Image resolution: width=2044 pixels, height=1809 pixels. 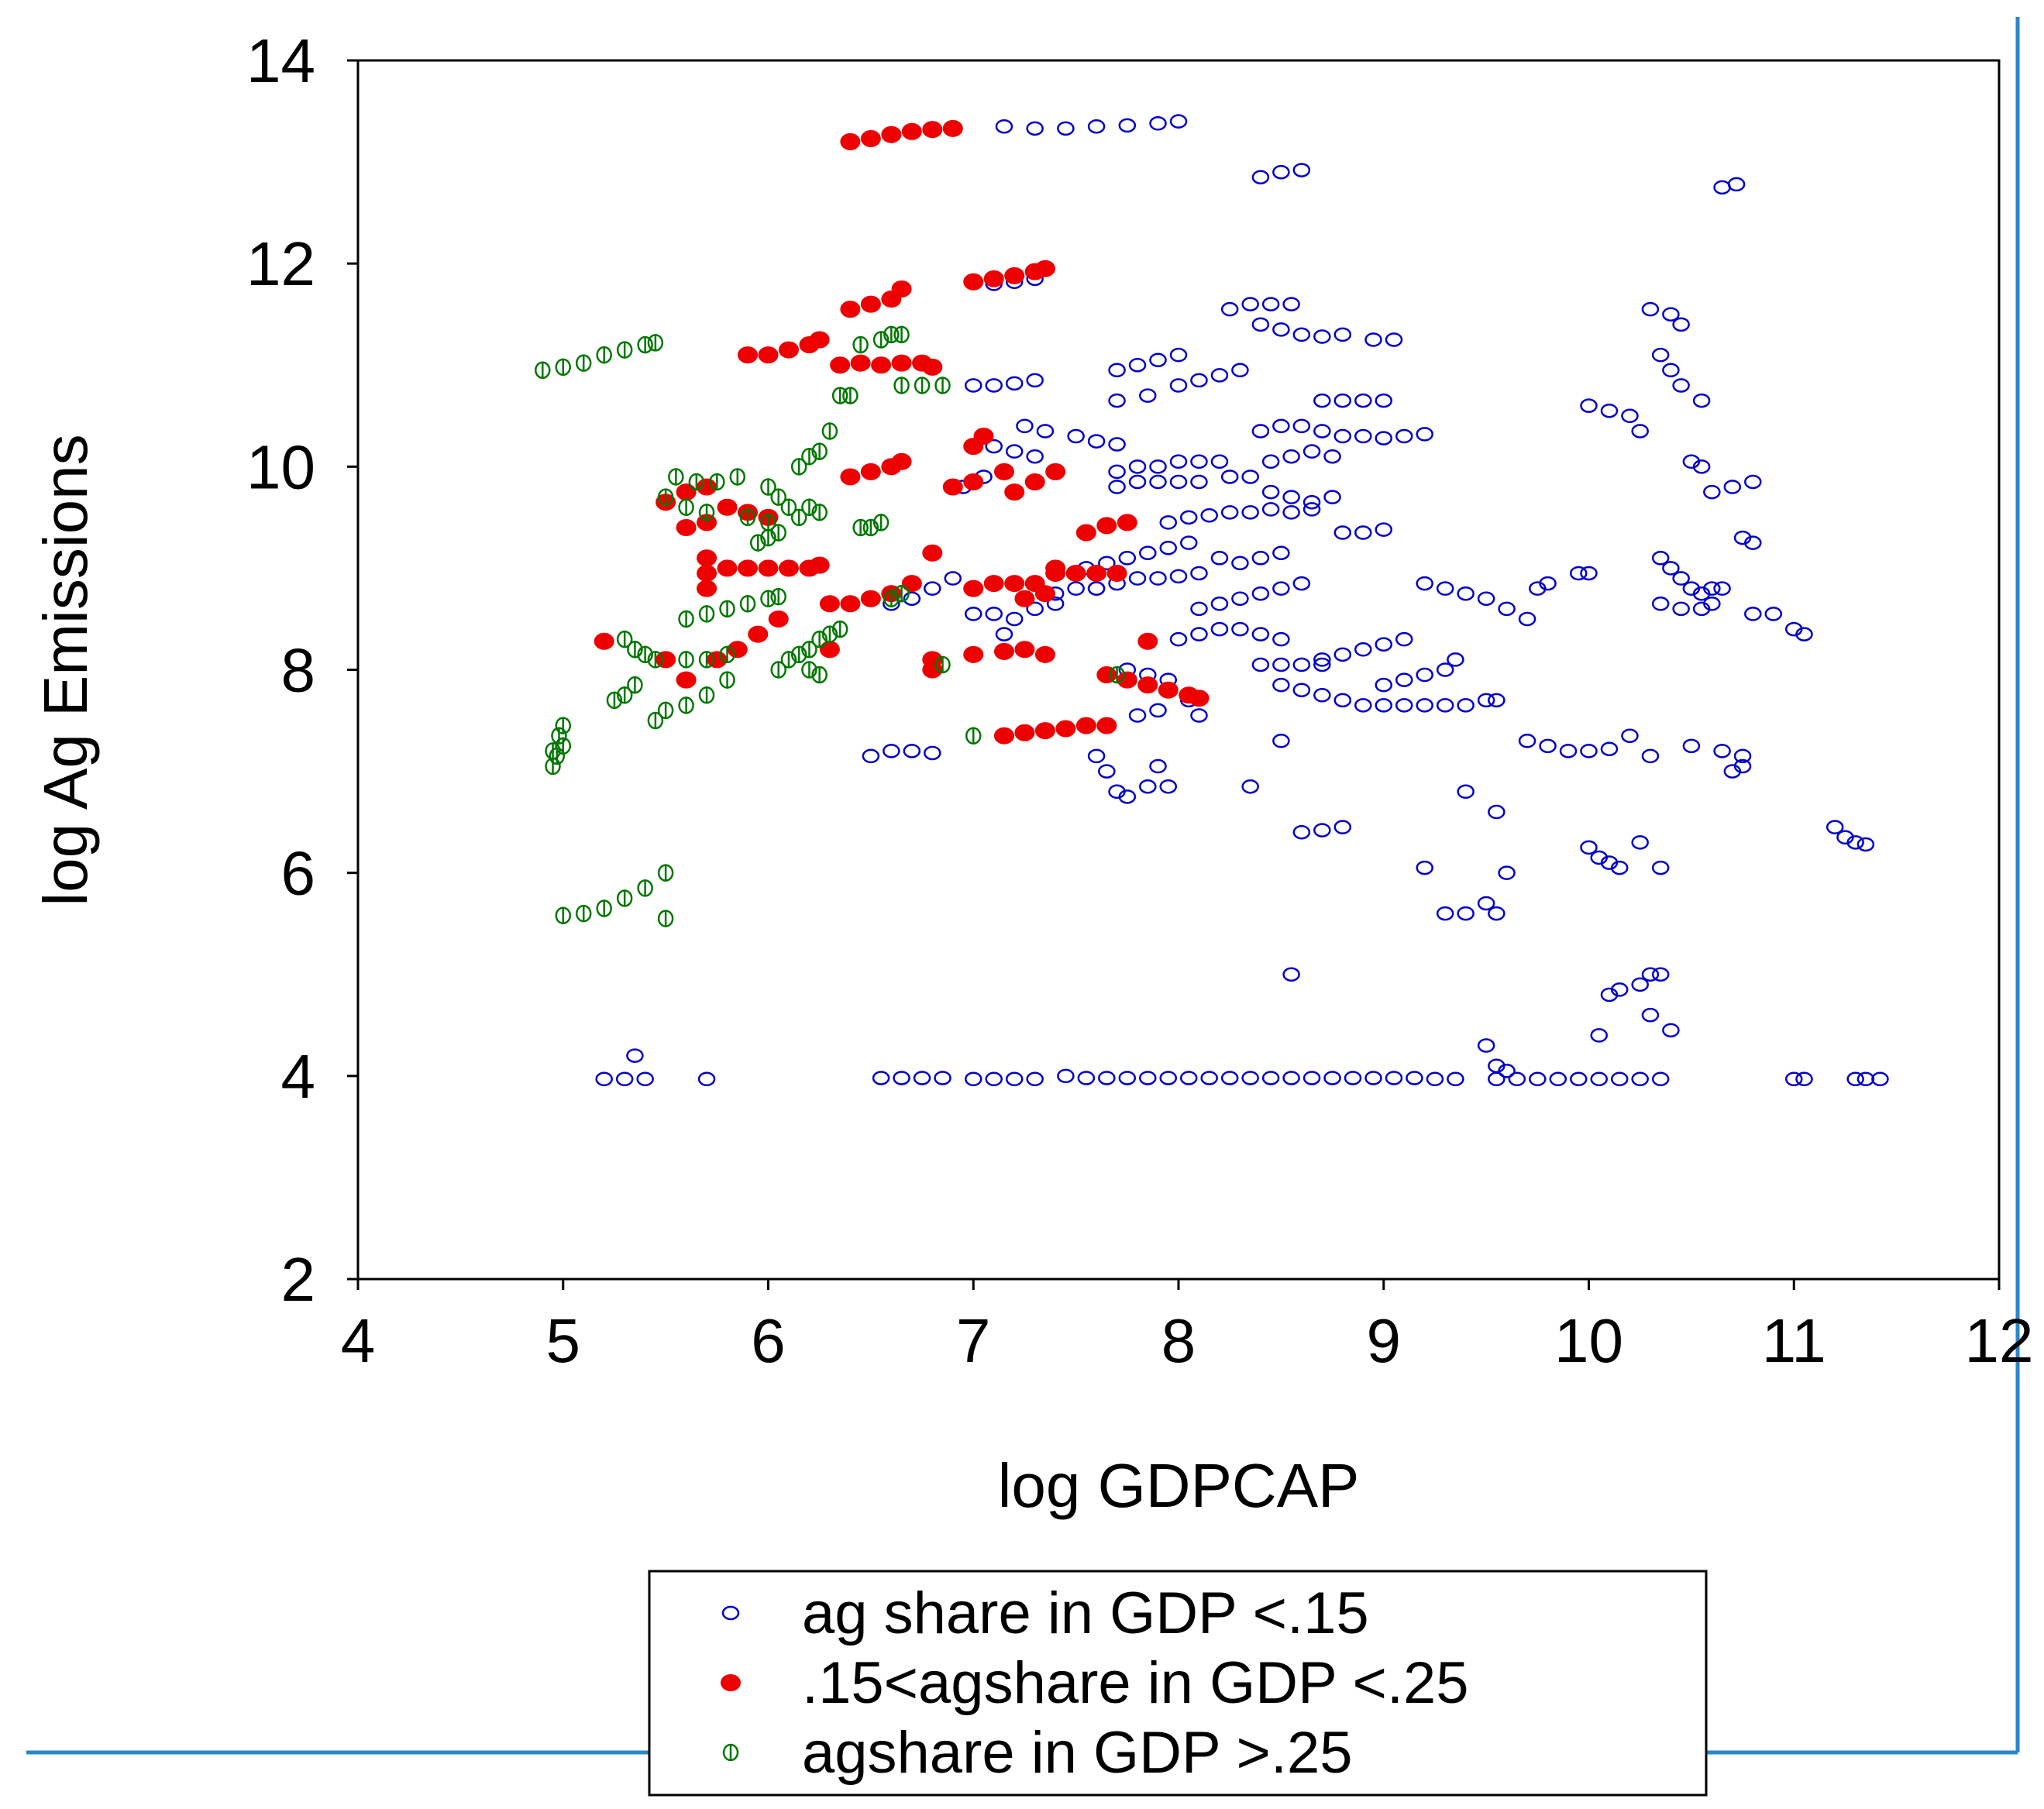 I want to click on x-tick-label: 5, so click(x=563, y=1340).